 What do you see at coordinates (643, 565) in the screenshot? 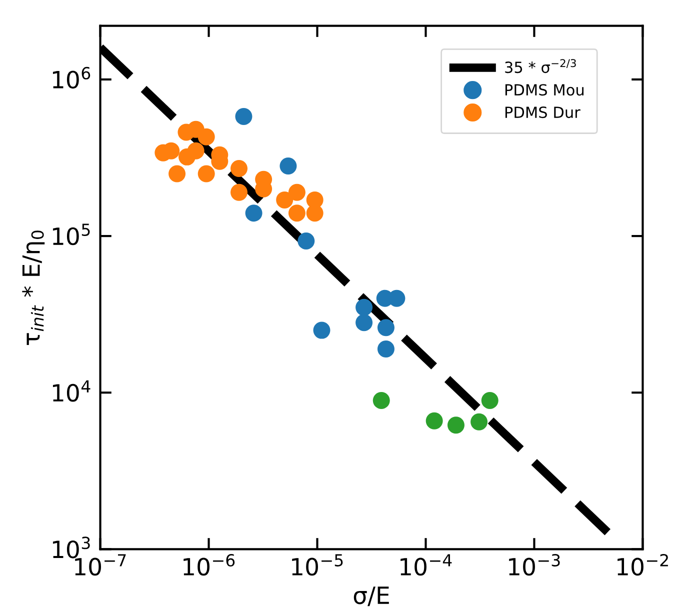
I see `x-tick-label: 10$^{−2}$` at bounding box center [643, 565].